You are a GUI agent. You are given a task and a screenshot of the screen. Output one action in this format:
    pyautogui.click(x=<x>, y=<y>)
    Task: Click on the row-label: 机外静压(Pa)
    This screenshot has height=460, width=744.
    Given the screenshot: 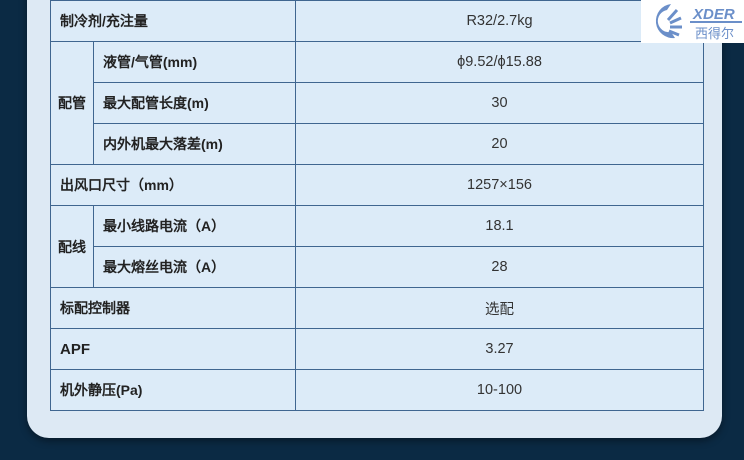 What is the action you would take?
    pyautogui.click(x=173, y=390)
    